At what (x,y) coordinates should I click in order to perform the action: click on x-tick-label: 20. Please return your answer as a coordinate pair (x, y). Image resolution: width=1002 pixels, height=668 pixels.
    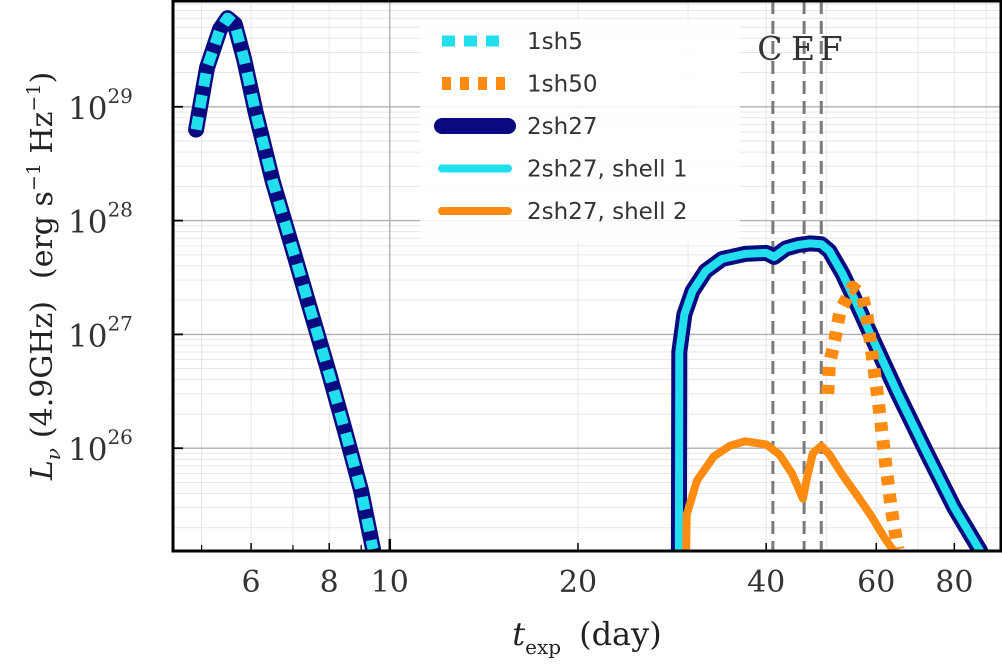
    Looking at the image, I should click on (578, 582).